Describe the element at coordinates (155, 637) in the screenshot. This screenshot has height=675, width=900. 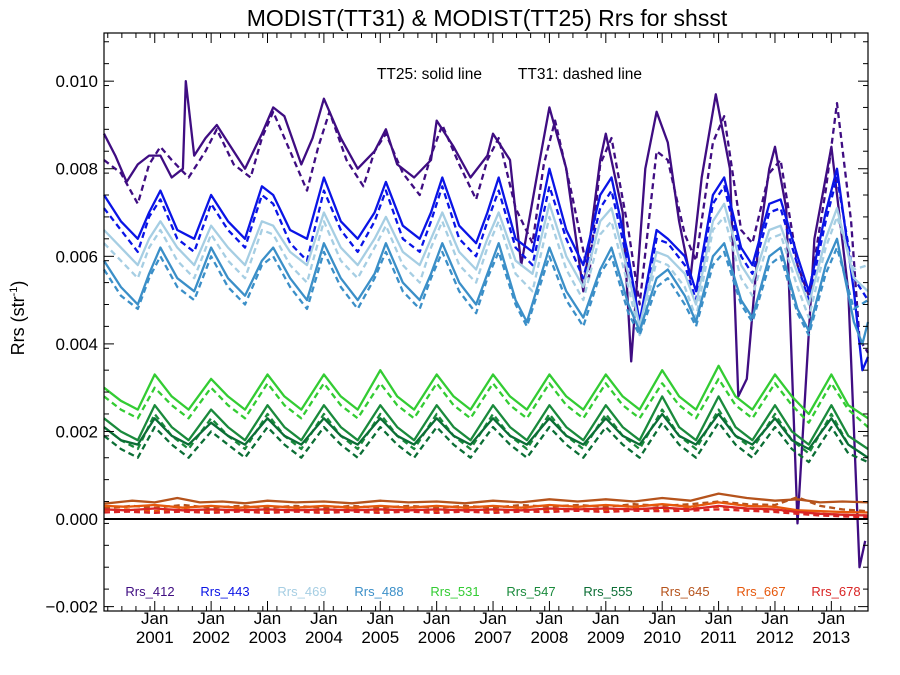
I see `x-tick-label-year: 2001` at that location.